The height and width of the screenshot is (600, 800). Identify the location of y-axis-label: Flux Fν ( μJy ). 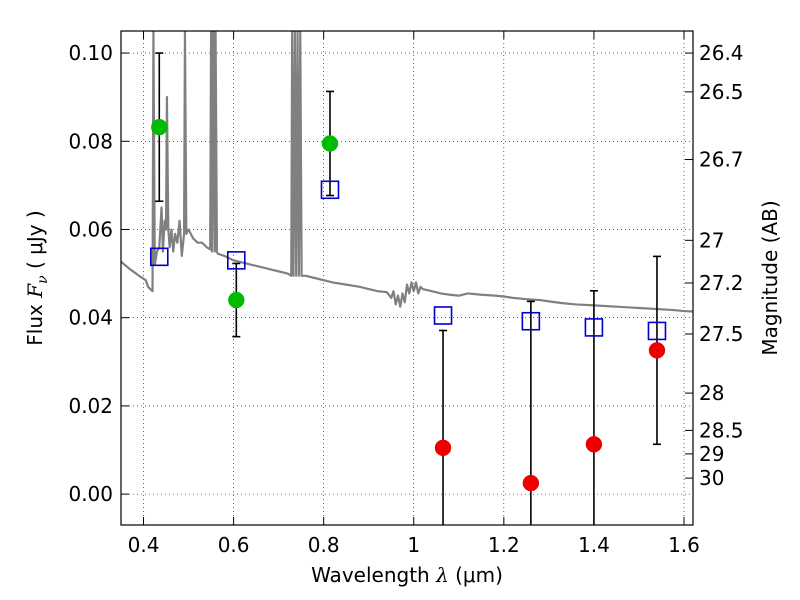
(37, 277).